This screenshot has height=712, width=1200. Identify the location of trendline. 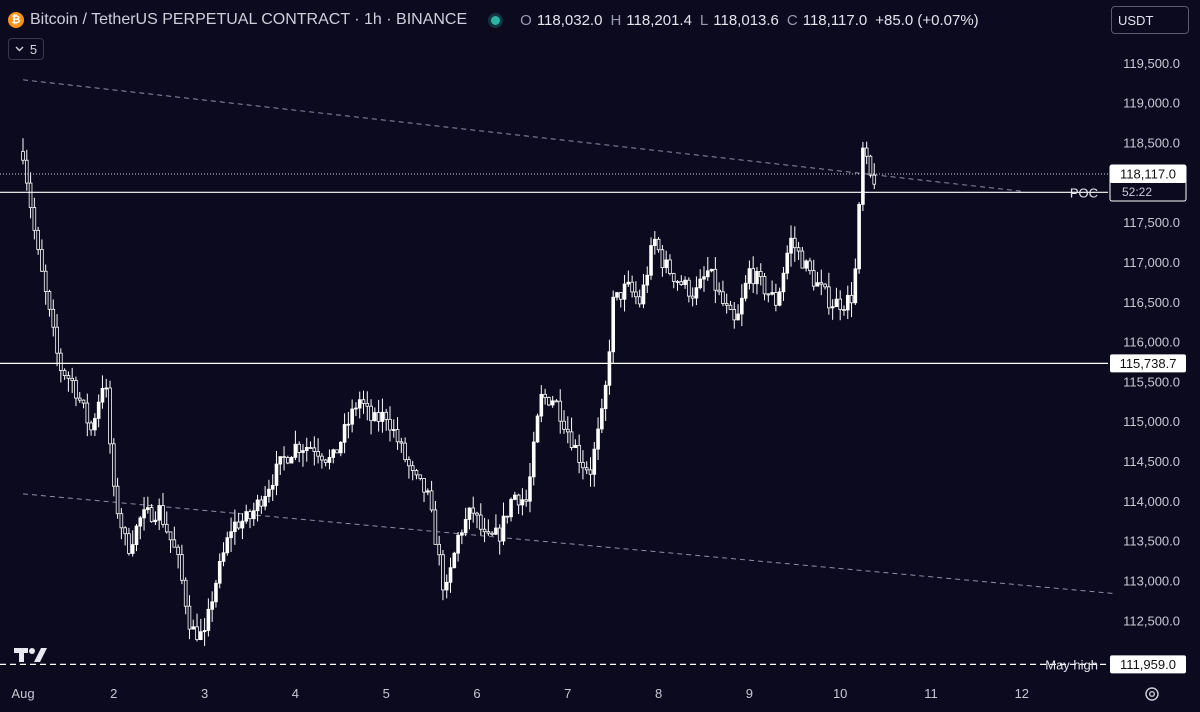
(567, 543).